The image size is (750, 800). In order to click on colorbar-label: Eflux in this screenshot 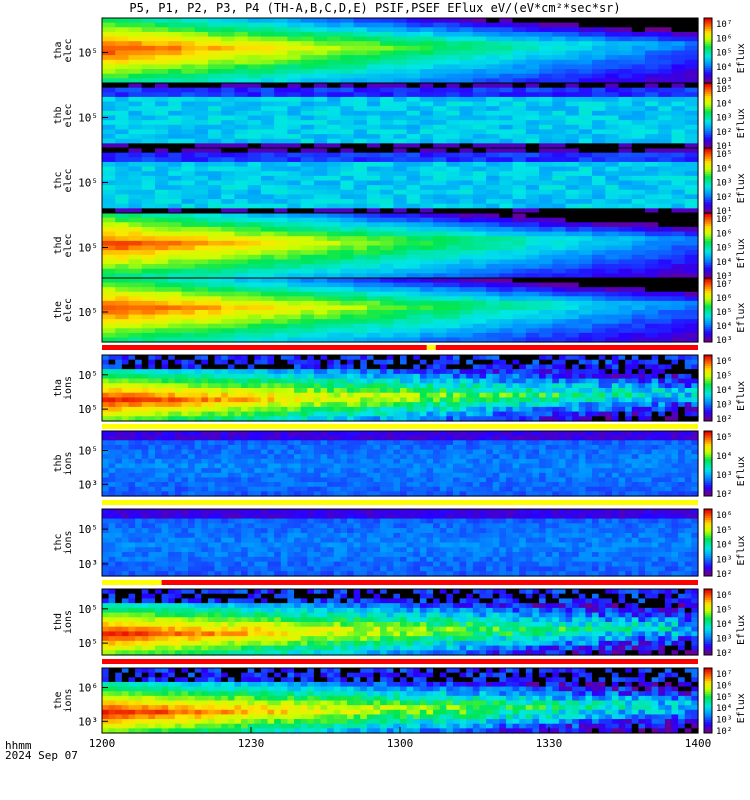, I will do `click(741, 253)`.